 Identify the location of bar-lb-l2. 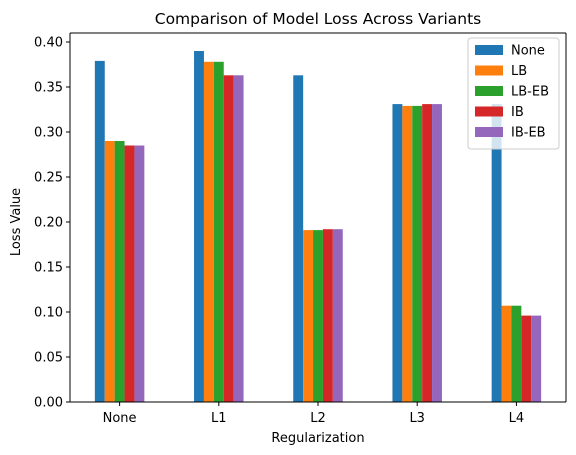
(308, 316).